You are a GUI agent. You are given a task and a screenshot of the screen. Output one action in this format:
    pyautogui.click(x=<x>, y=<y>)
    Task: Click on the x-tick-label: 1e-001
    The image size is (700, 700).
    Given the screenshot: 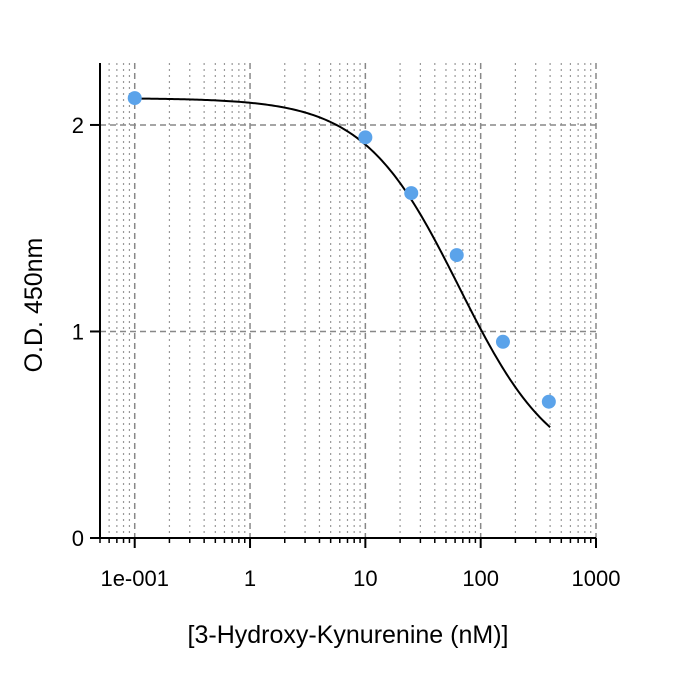 What is the action you would take?
    pyautogui.click(x=134, y=578)
    